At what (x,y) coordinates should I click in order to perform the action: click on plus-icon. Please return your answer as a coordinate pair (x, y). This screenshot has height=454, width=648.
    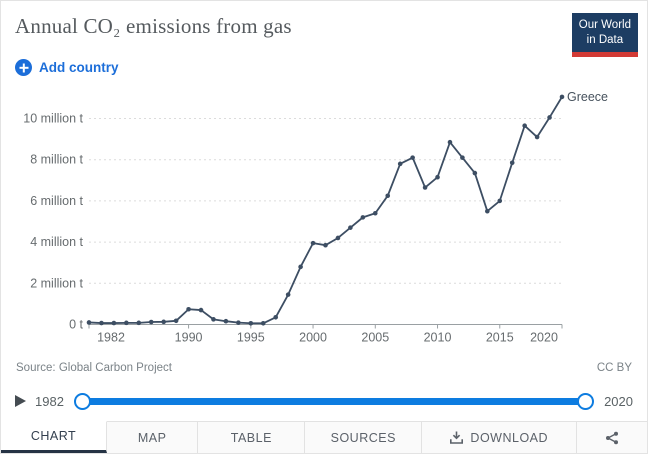
    Looking at the image, I should click on (23, 67).